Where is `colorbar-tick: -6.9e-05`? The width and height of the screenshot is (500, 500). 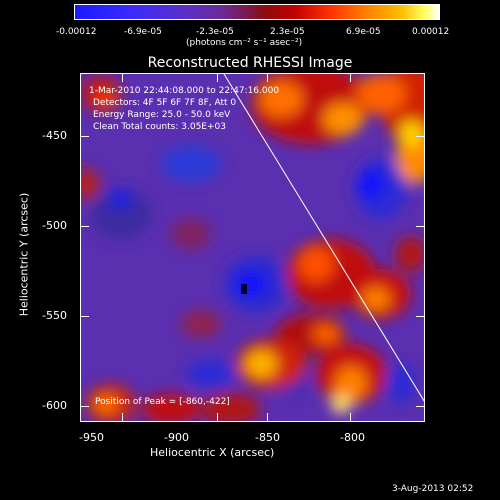 colorbar-tick: -6.9e-05 is located at coordinates (143, 32).